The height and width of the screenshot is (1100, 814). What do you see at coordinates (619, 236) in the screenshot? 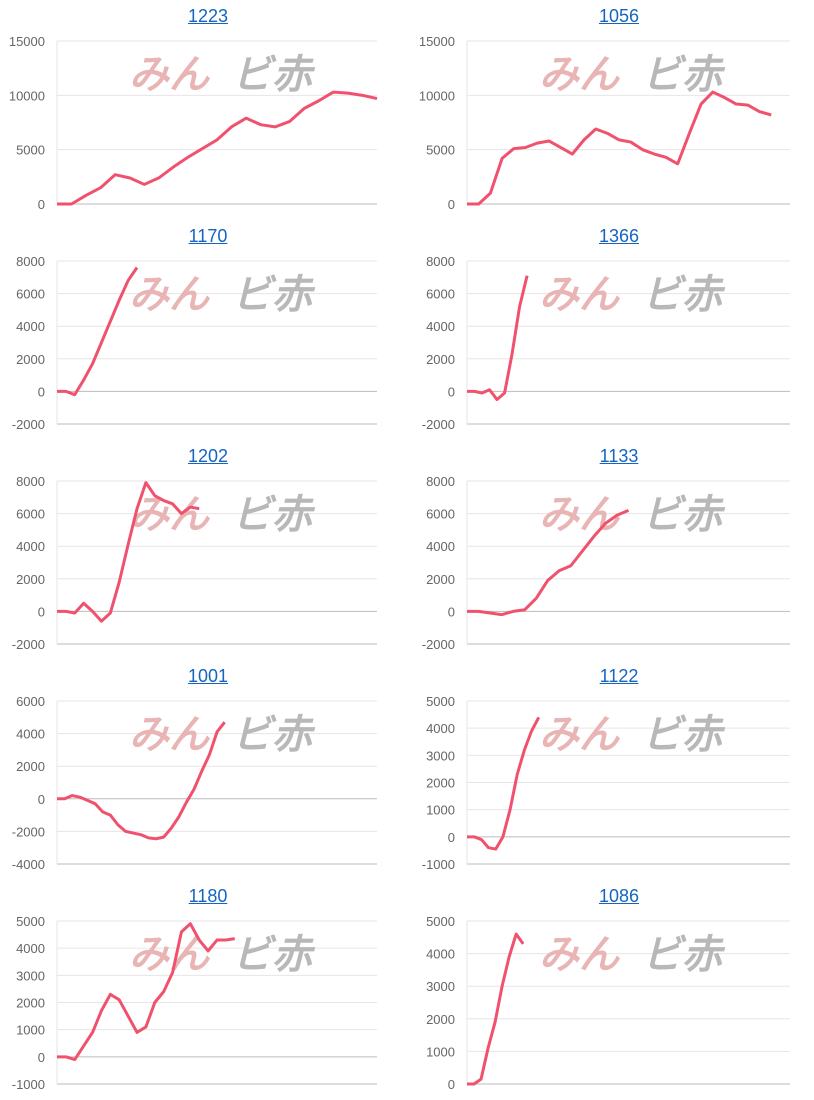
I see `chart-title-link: 1366` at bounding box center [619, 236].